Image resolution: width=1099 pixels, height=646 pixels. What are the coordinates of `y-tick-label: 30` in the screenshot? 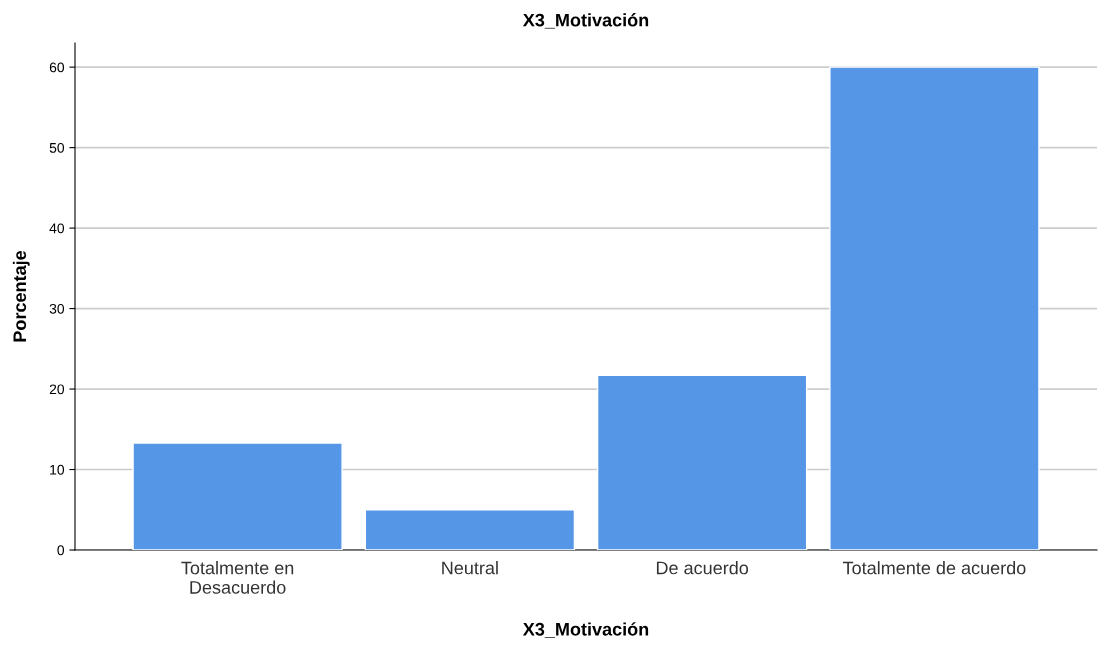 It's located at (57, 308).